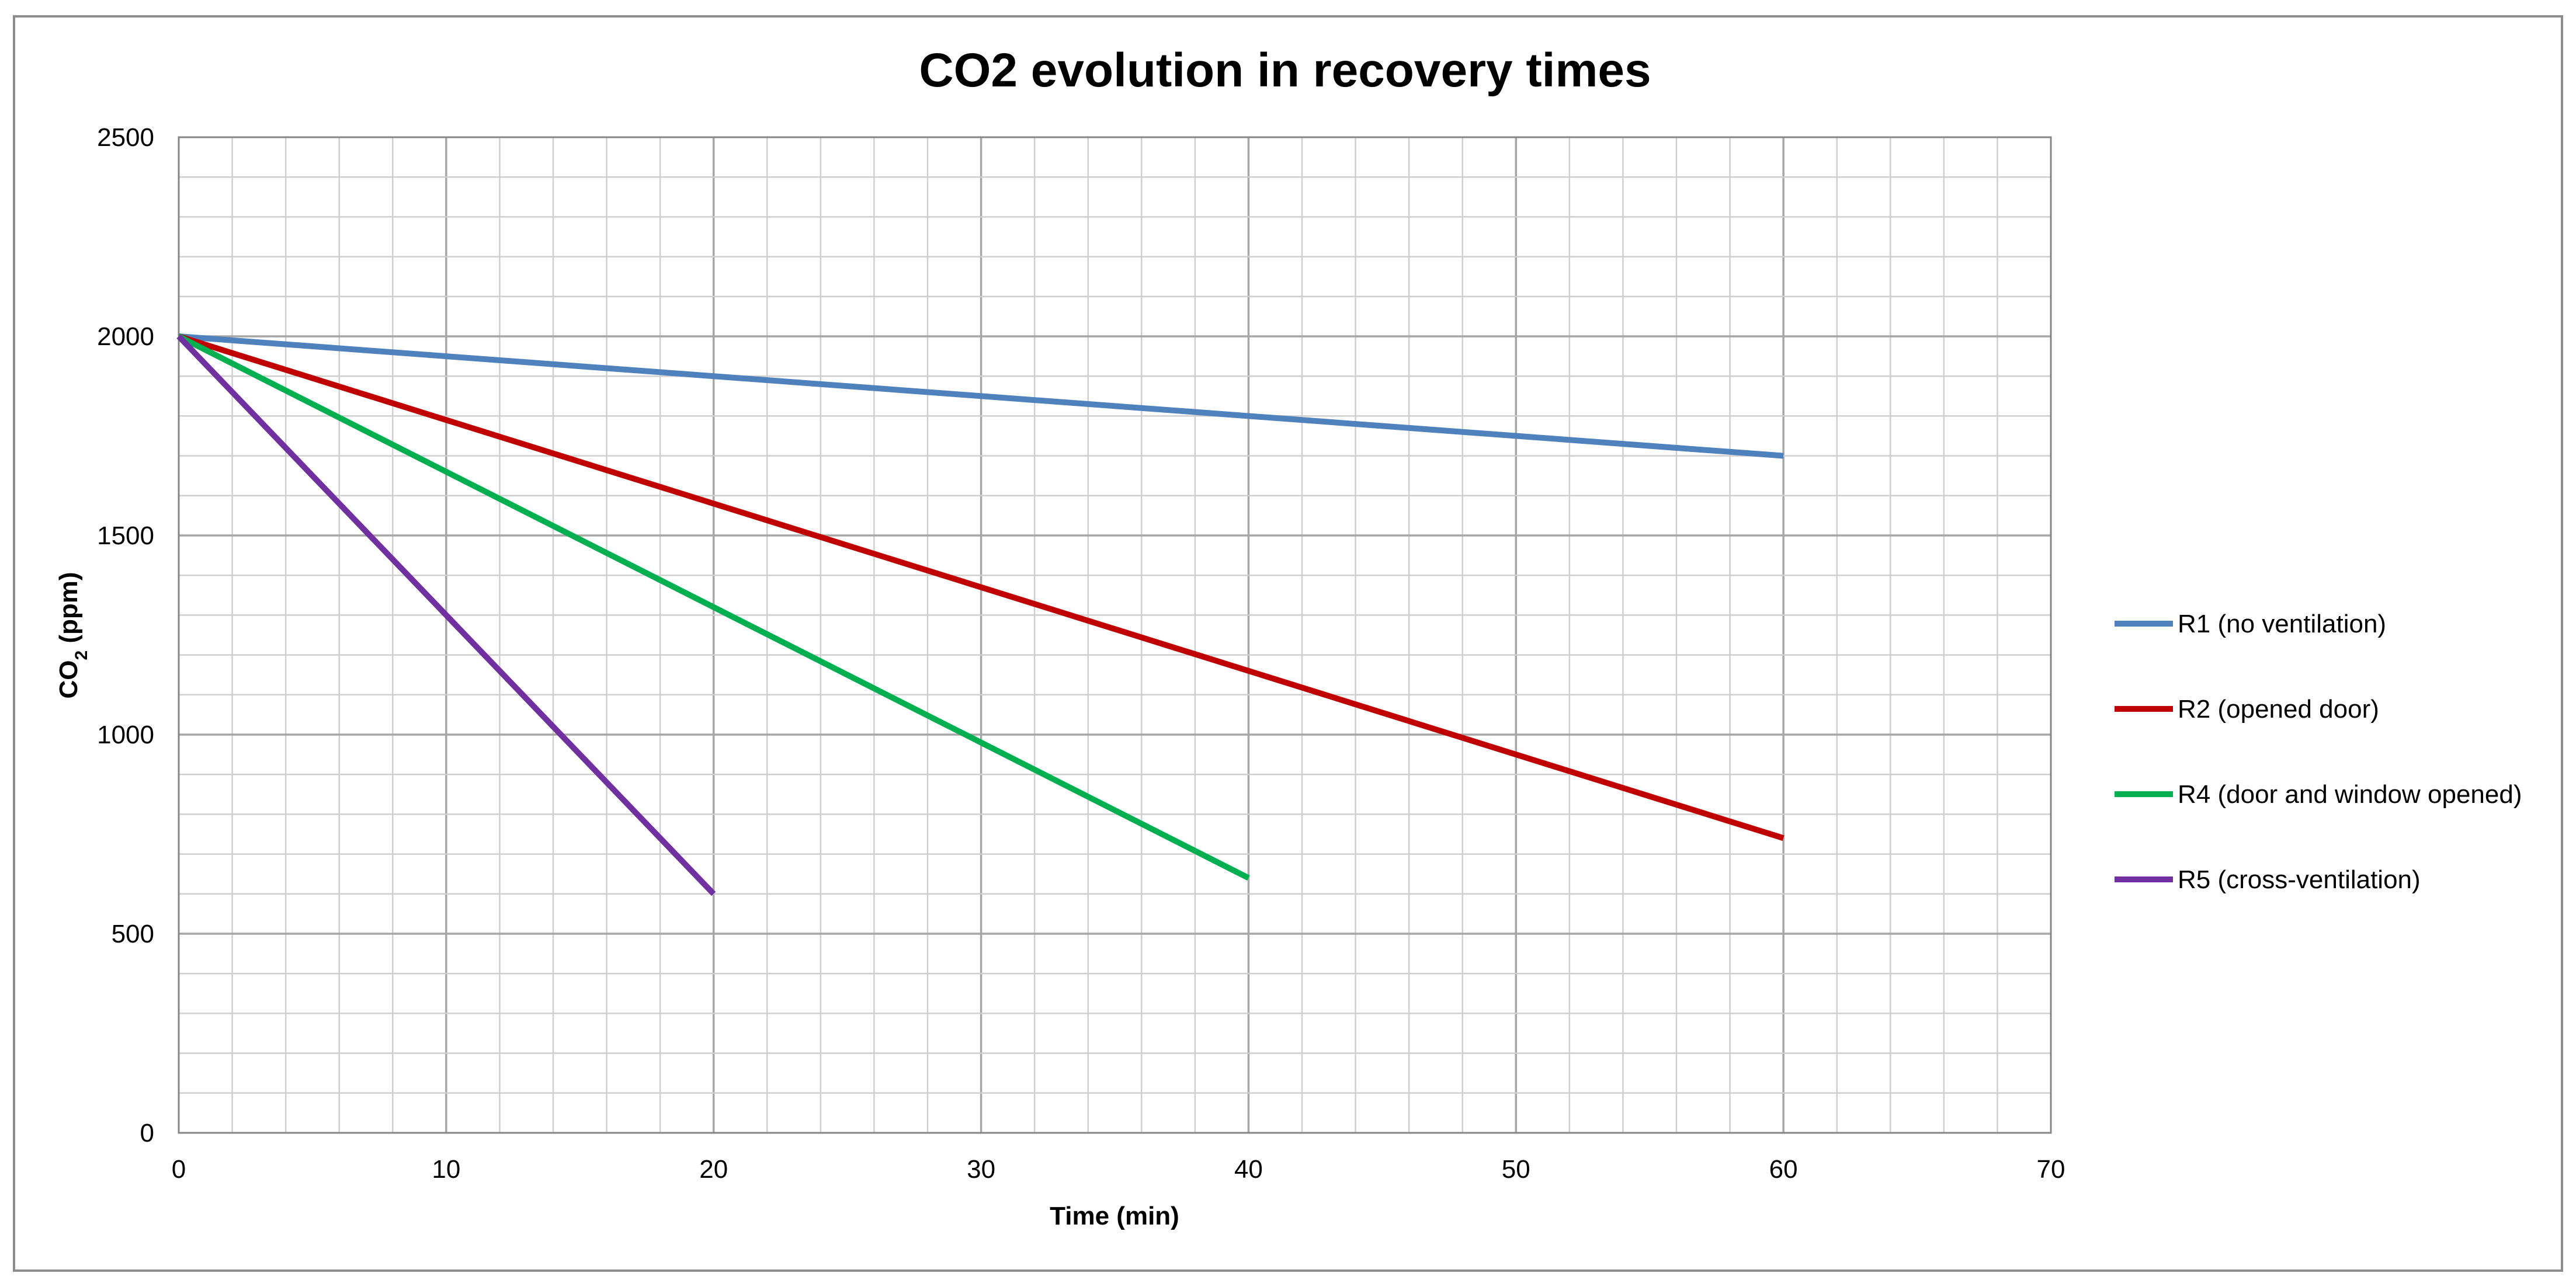 The height and width of the screenshot is (1287, 2576). I want to click on y-tick-label: 0, so click(147, 1133).